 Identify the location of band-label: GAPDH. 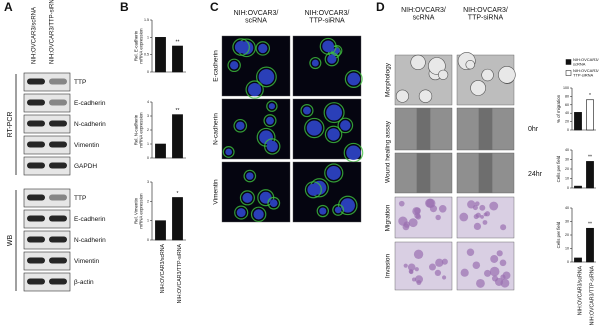
(85, 166).